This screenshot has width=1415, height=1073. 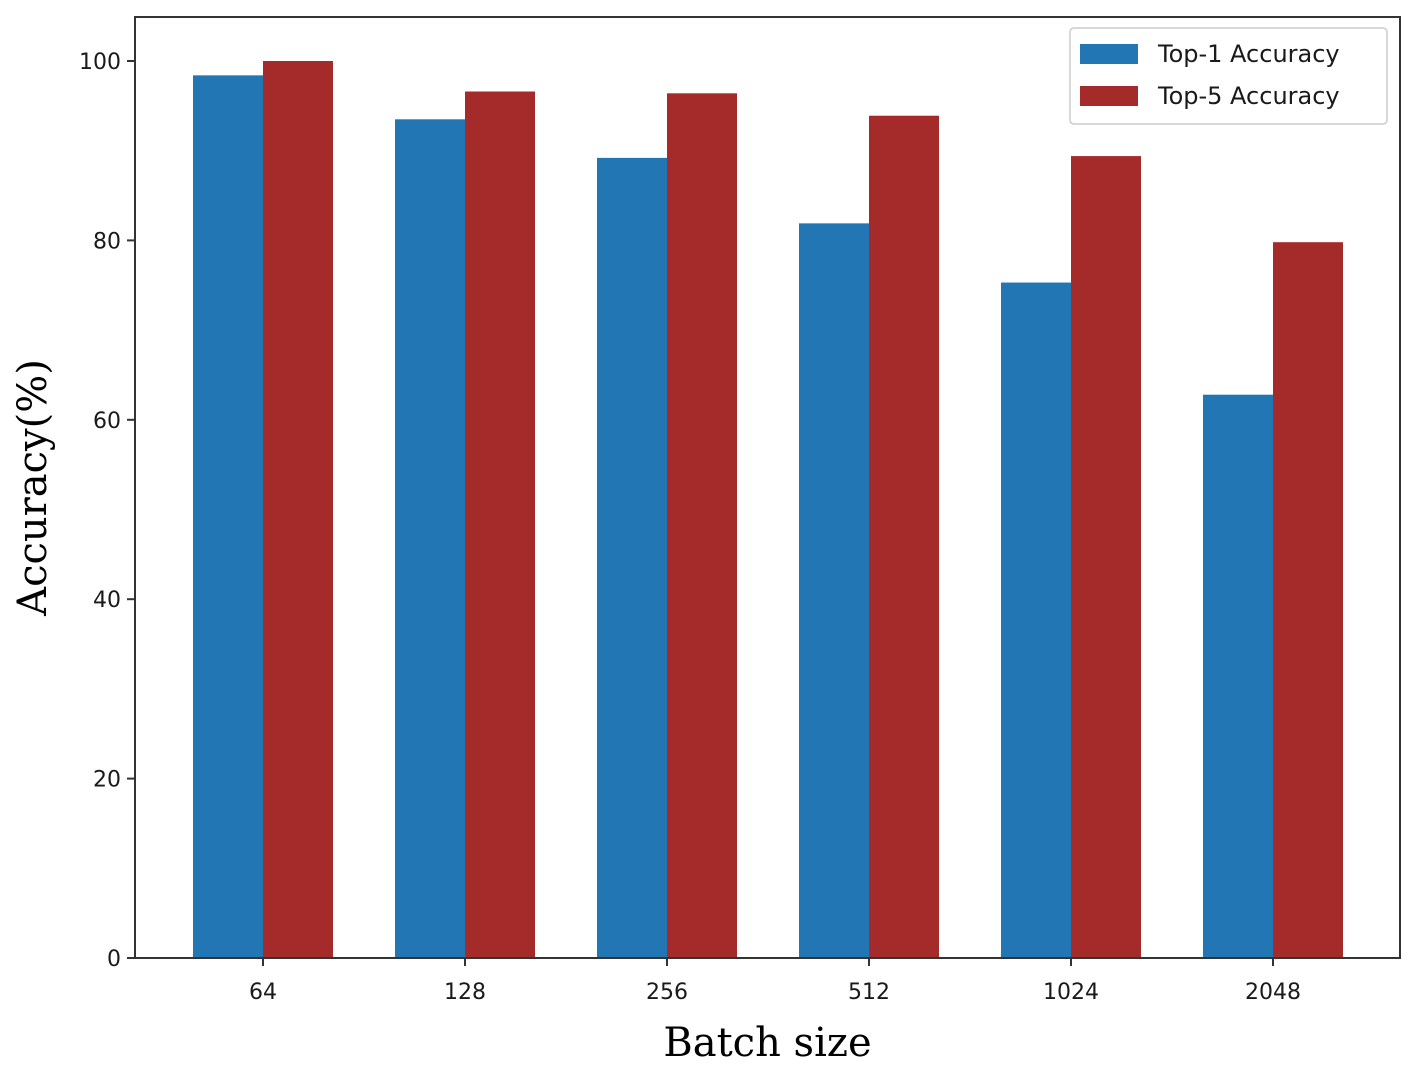 I want to click on bar-top5-2048, so click(x=1308, y=600).